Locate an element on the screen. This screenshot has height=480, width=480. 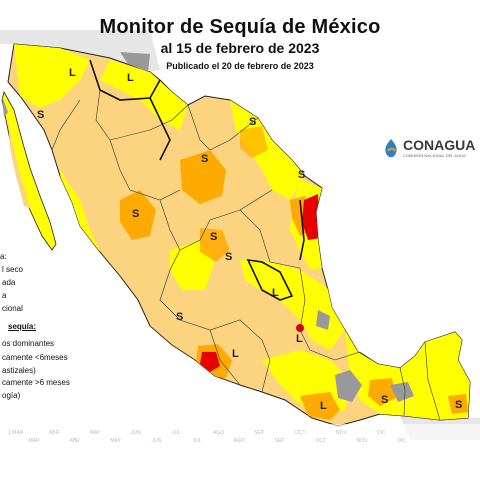
legend-line: ada is located at coordinates (9, 282).